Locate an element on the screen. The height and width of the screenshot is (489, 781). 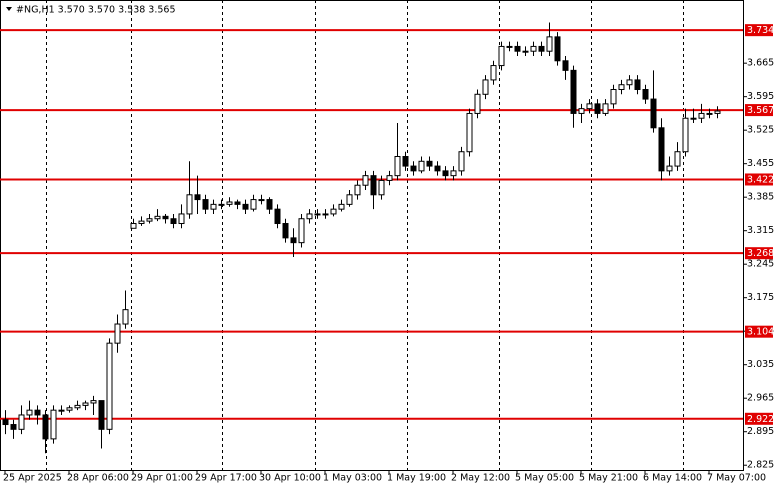
level-label: 3.734 is located at coordinates (760, 30).